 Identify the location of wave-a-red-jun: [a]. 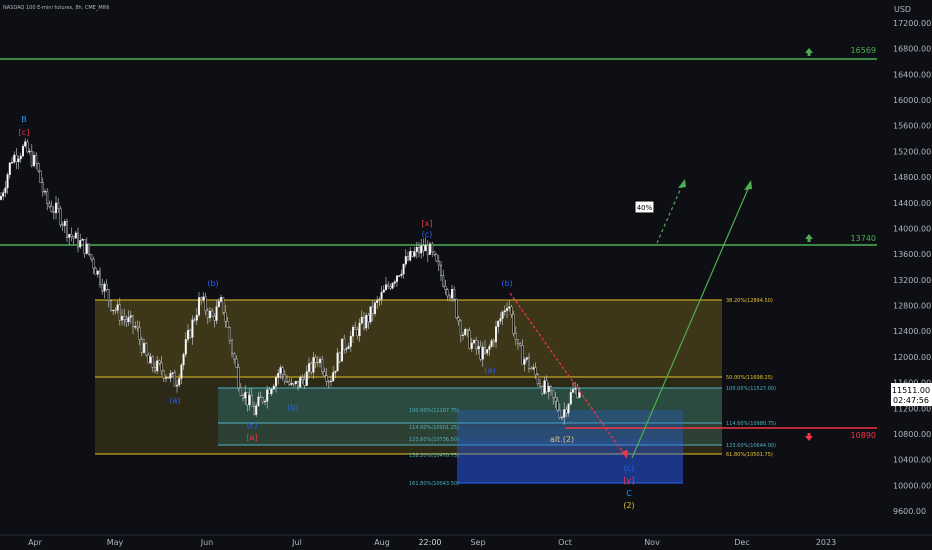
(251, 437).